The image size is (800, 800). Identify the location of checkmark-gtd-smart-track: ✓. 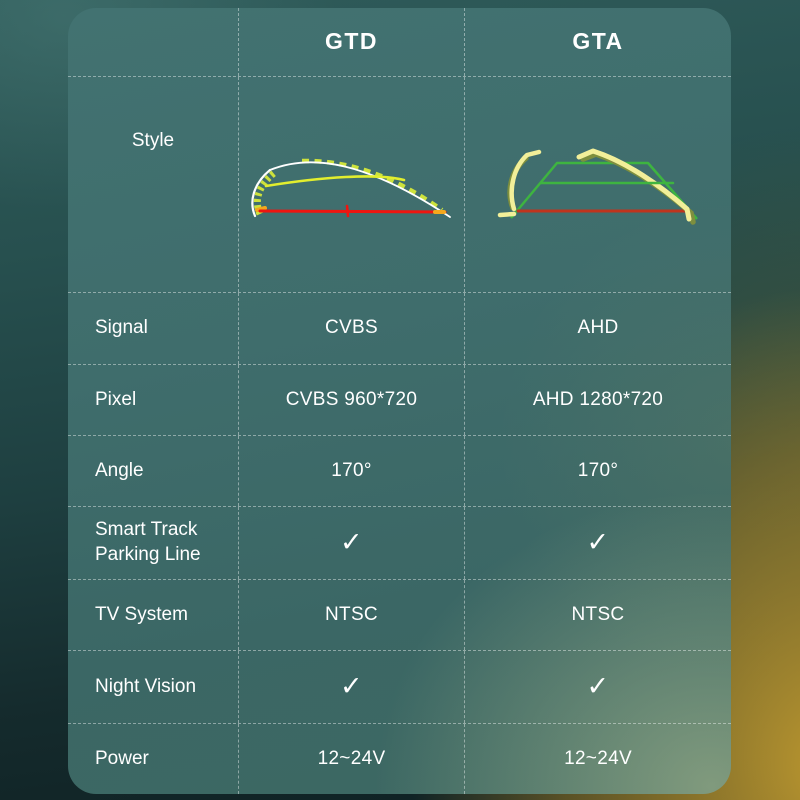
(351, 543).